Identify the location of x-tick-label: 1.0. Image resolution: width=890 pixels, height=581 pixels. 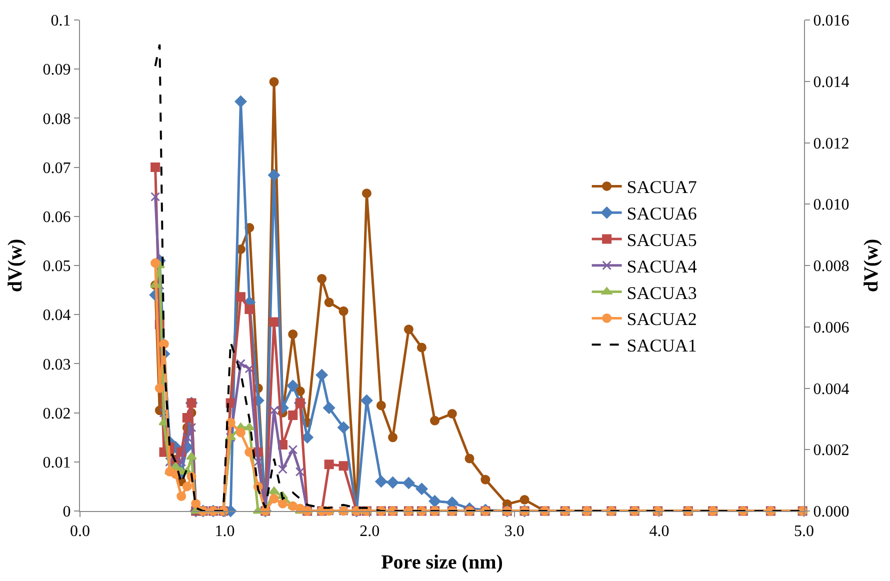
(224, 531).